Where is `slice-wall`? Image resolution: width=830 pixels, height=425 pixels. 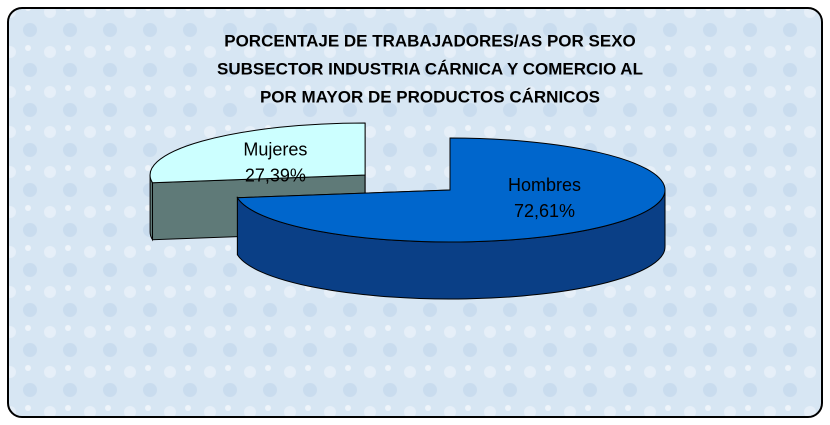
slice-wall is located at coordinates (151, 208).